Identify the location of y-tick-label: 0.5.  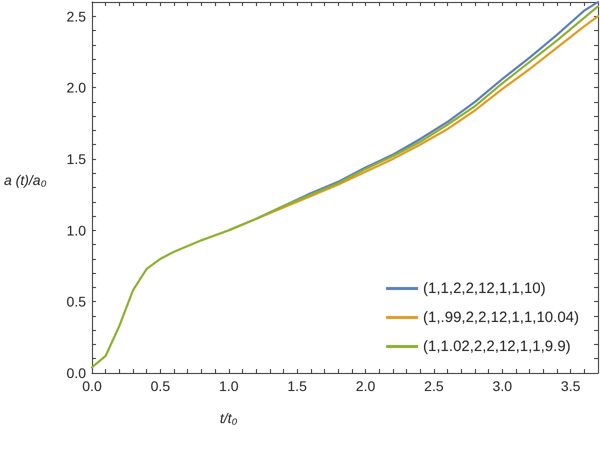
(76, 302).